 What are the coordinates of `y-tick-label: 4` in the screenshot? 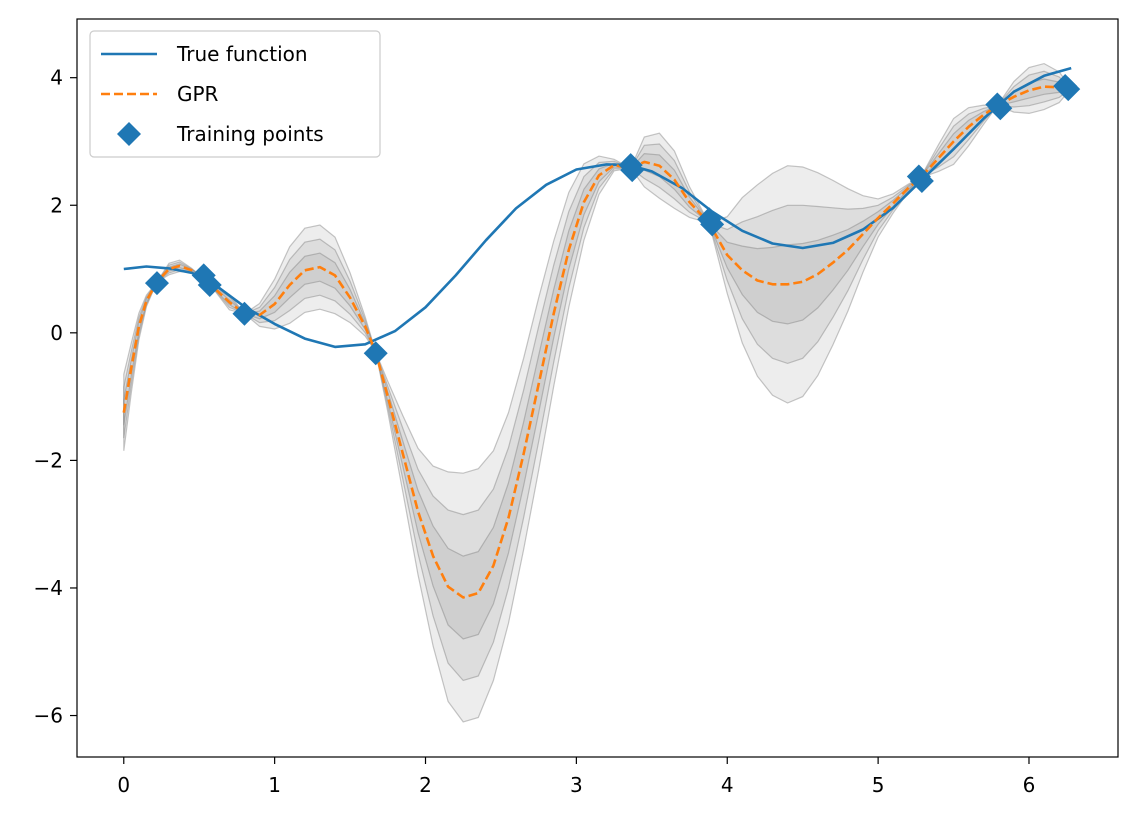 It's located at (56, 78).